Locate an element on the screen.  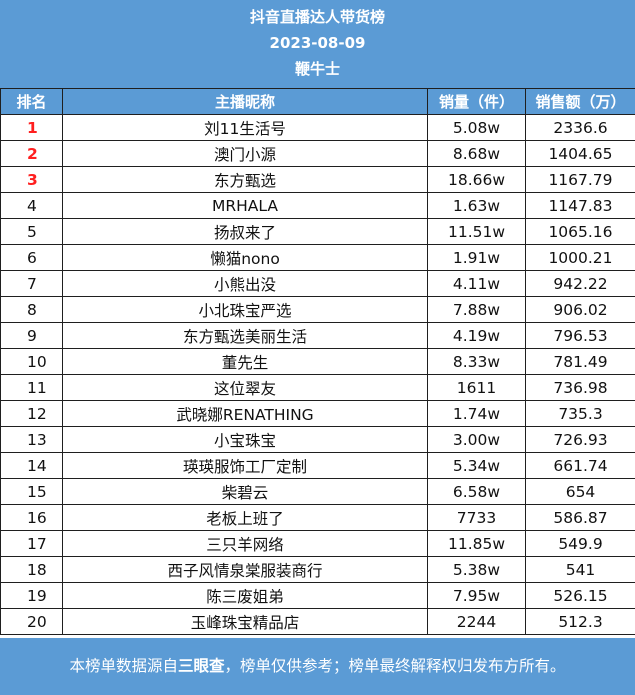
footer-suffix: ，榜单仅供参考；榜单最终解释权归发布方所有。 is located at coordinates (395, 666).